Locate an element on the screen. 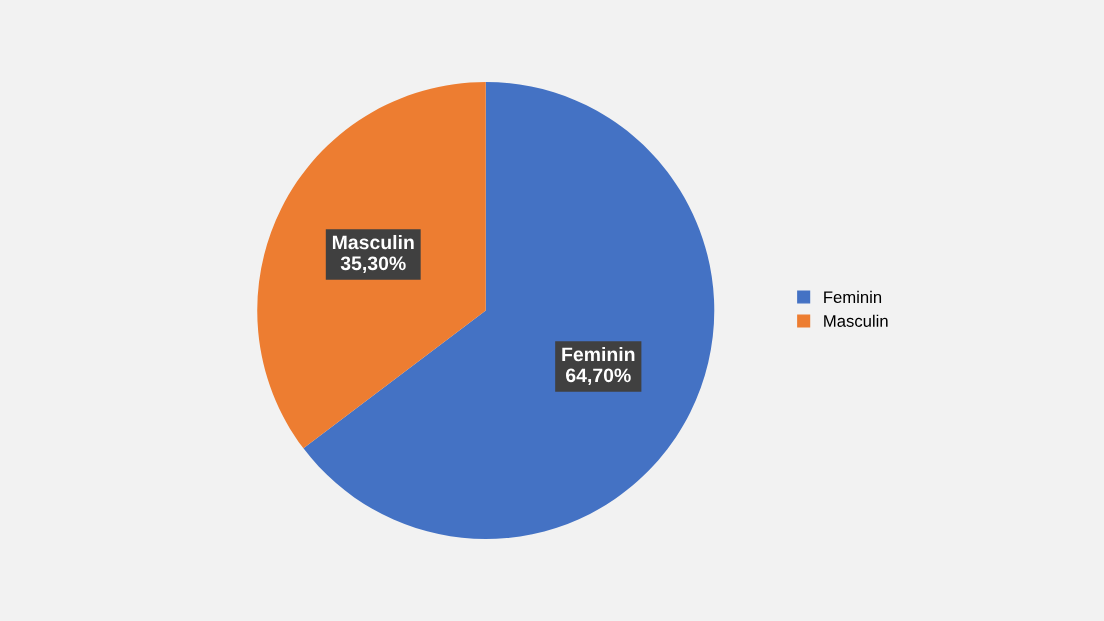 The image size is (1104, 621). slice-label: Feminin is located at coordinates (598, 354).